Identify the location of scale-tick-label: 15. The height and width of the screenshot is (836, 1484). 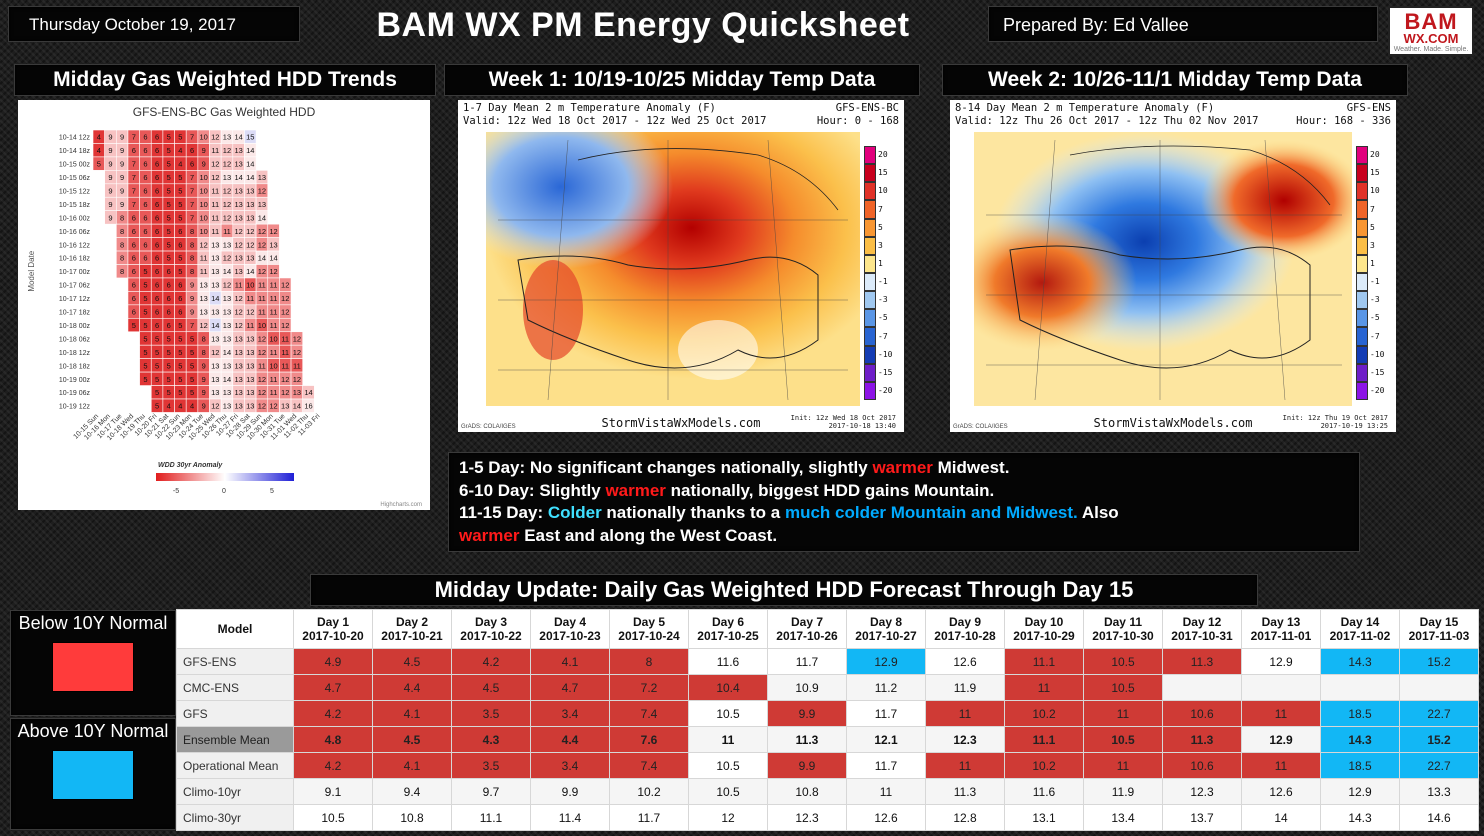
(883, 173).